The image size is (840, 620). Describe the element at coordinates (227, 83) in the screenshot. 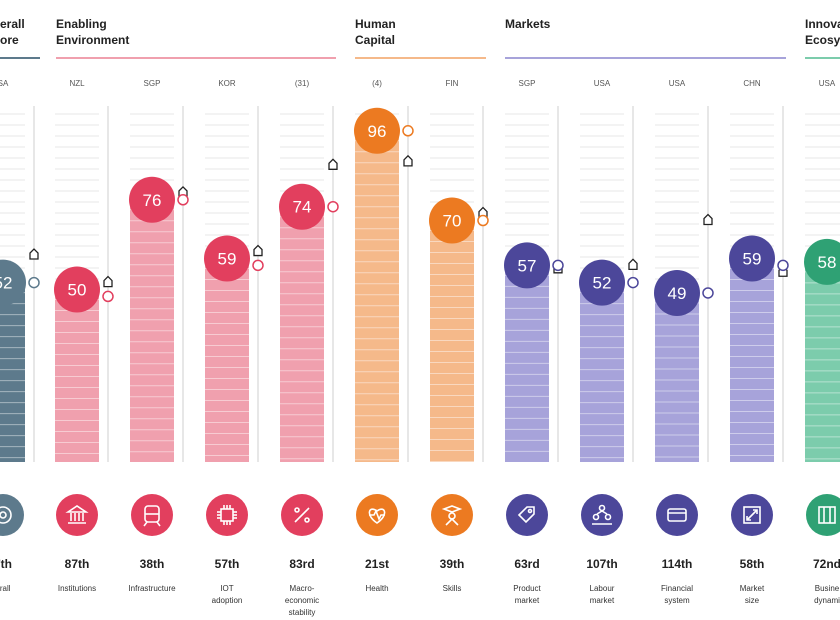

I see `best-performer-iot-adoption: KOR` at that location.